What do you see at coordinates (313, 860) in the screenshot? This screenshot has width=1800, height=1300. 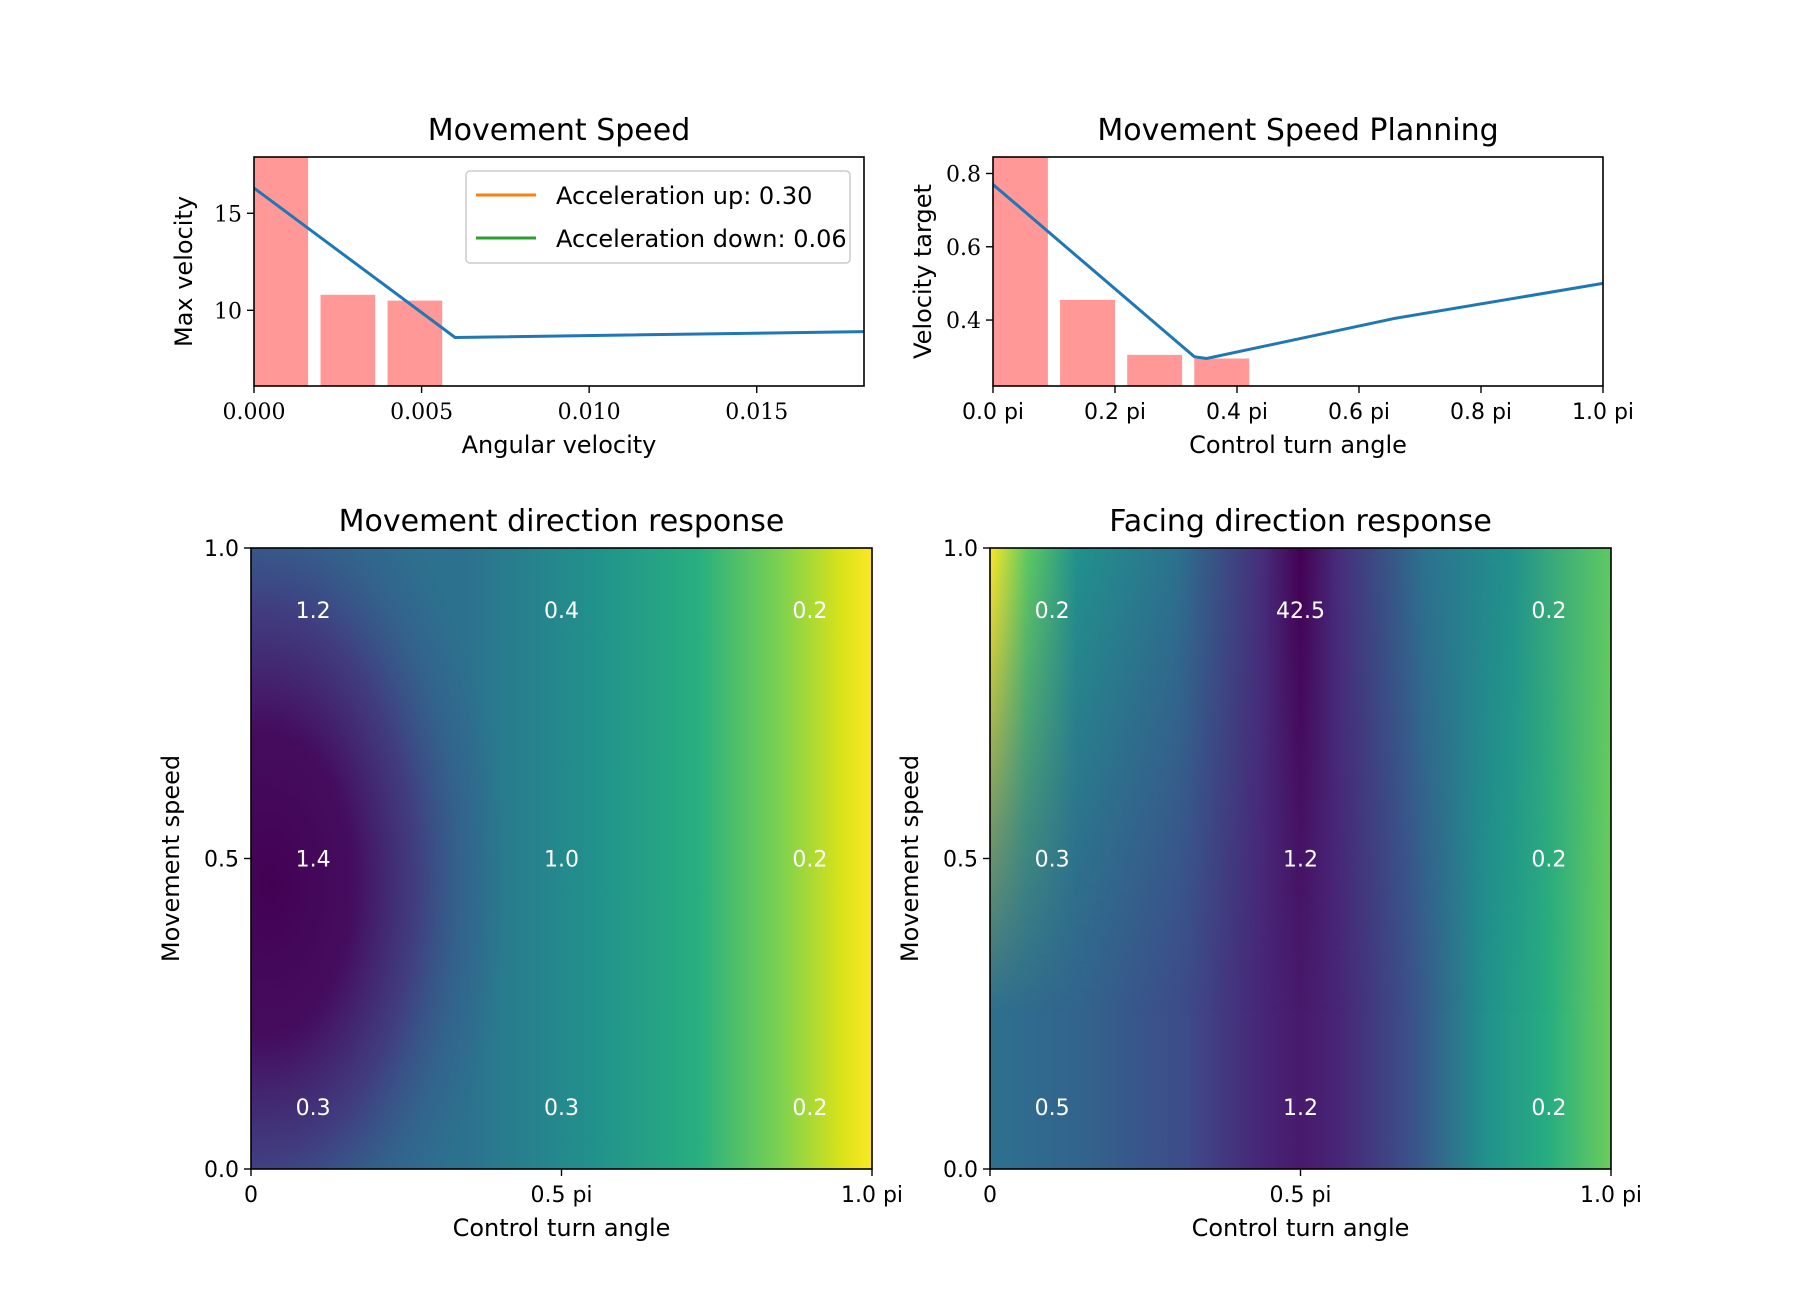 I see `cell-value-label: 1.4` at bounding box center [313, 860].